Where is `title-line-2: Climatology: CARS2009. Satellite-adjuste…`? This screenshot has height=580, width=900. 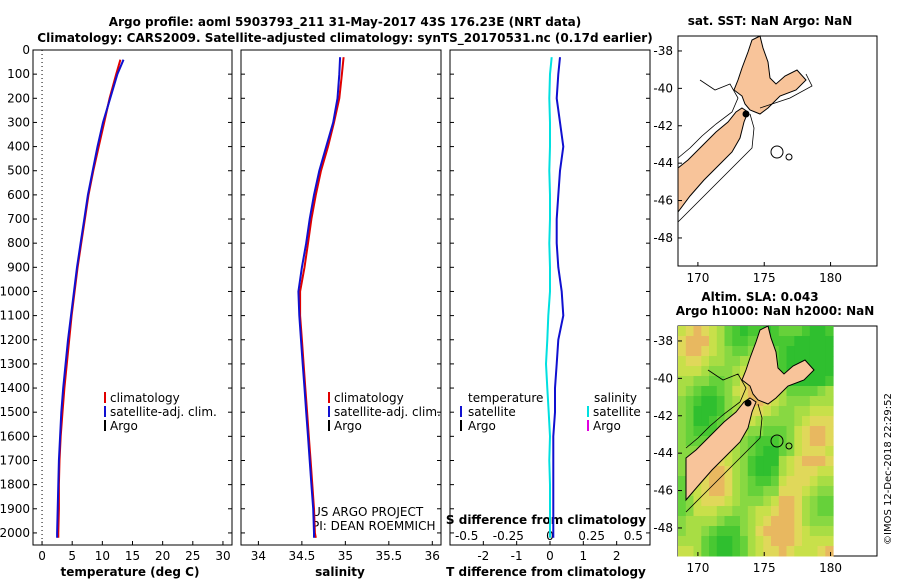
title-line-2: Climatology: CARS2009. Satellite-adjuste… is located at coordinates (344, 38).